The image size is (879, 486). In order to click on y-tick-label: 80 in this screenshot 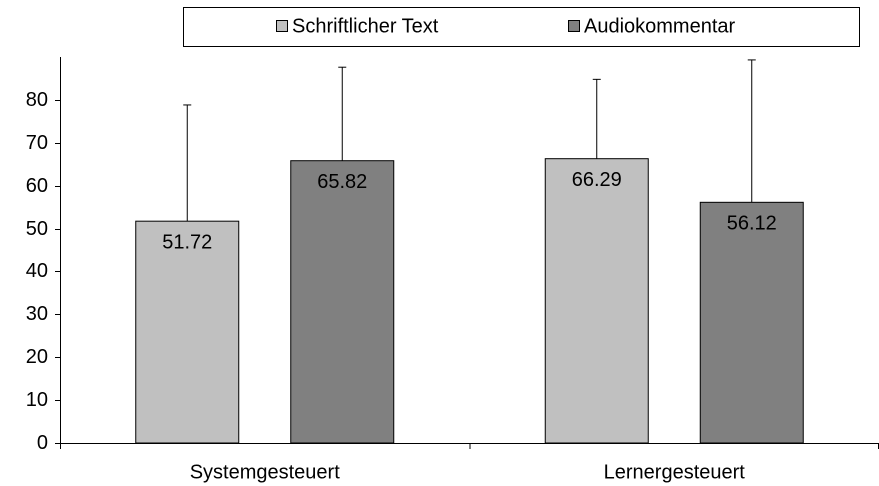, I will do `click(37, 100)`.